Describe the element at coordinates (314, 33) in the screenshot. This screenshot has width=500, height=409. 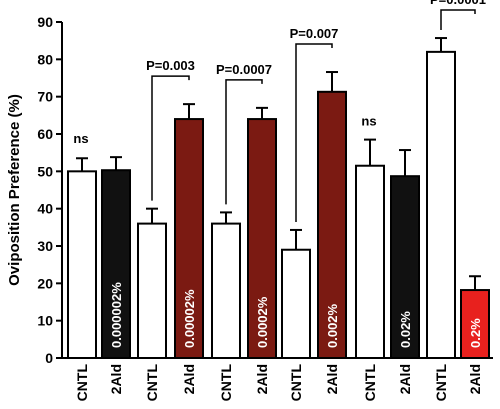
I see `p-value-label: P=0.007` at that location.